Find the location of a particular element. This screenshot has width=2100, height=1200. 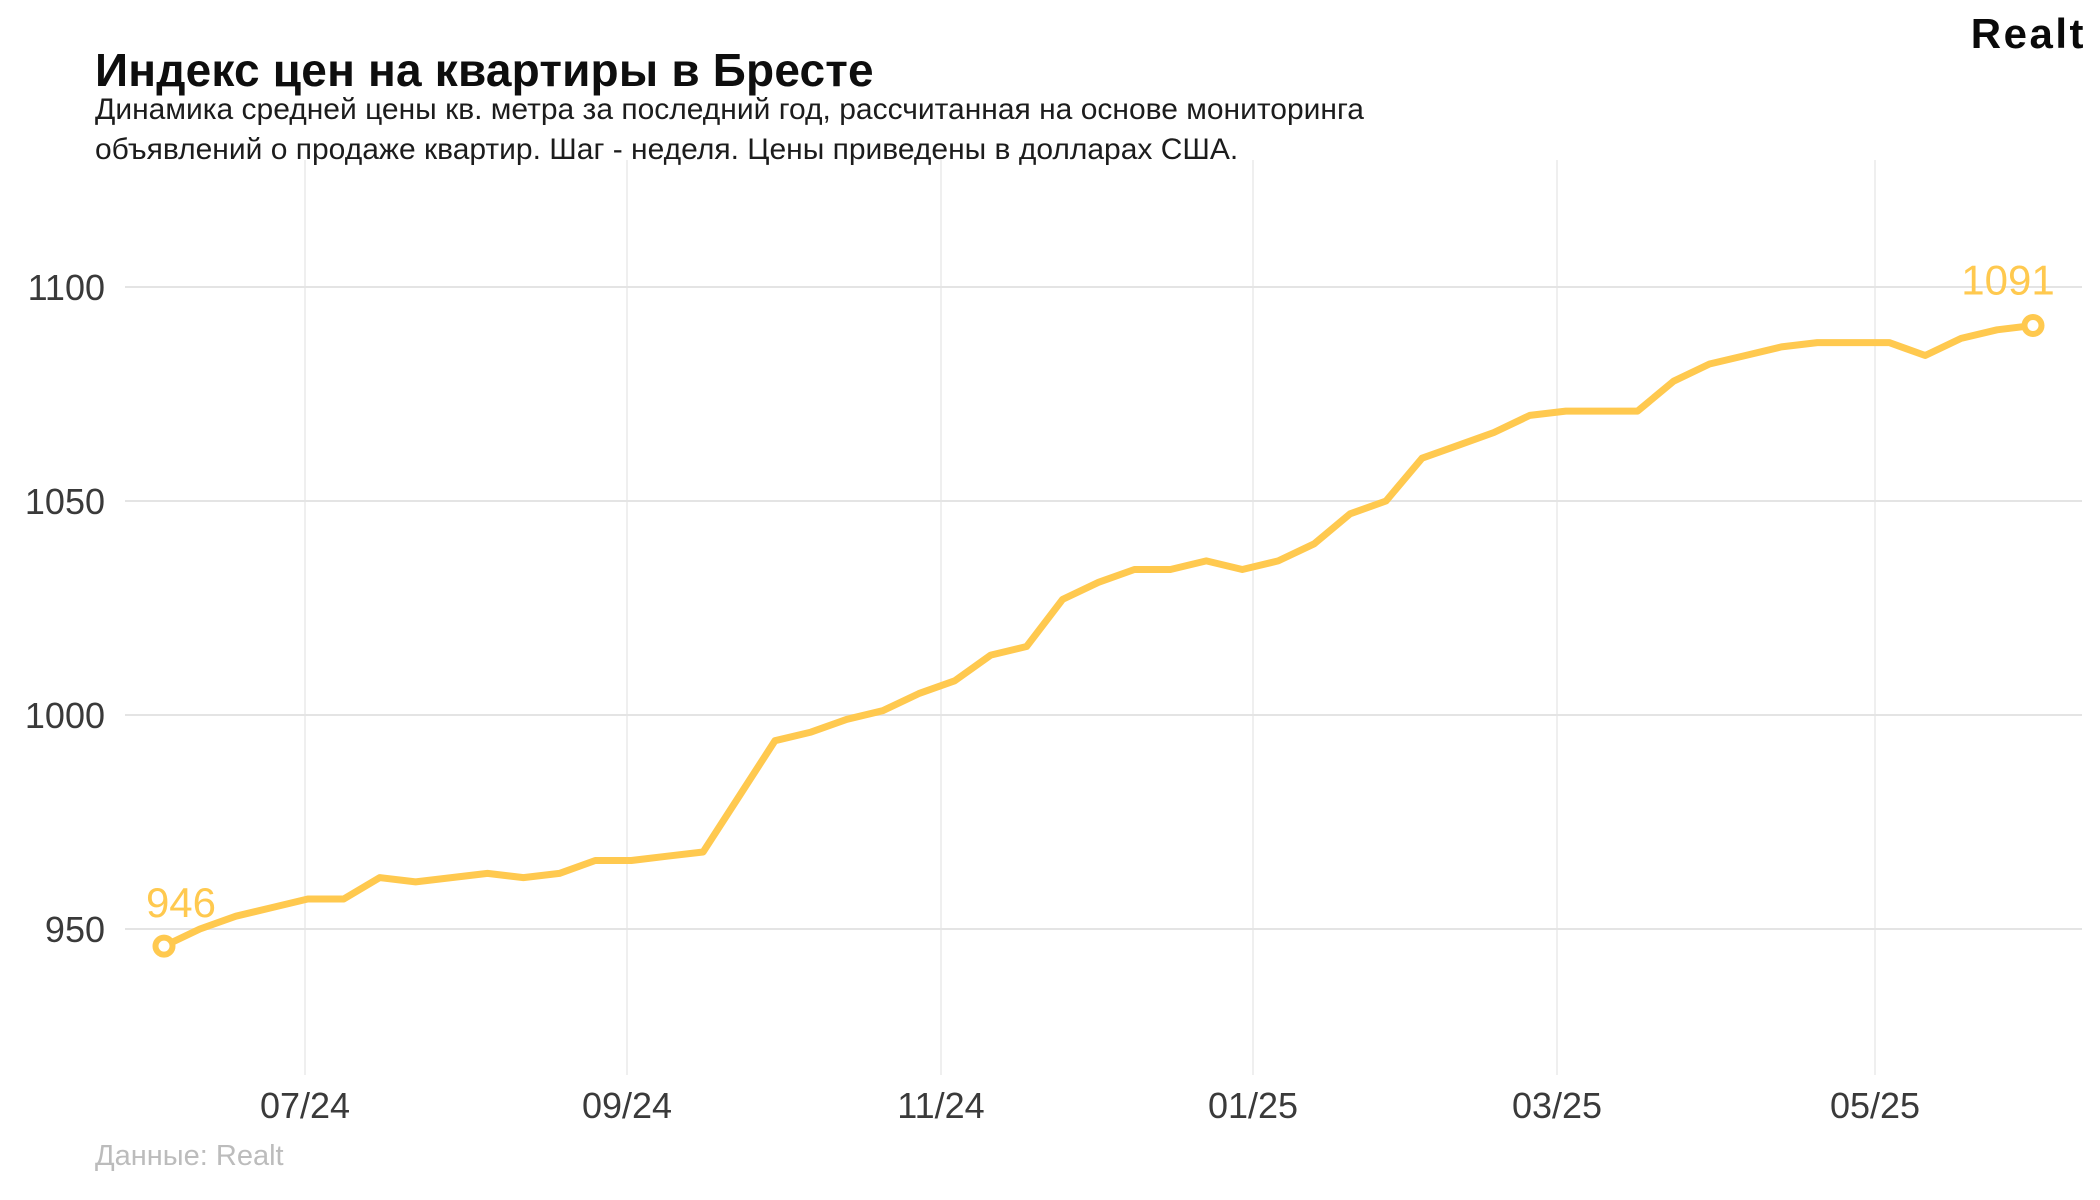

y-tick-label: 950 is located at coordinates (75, 929).